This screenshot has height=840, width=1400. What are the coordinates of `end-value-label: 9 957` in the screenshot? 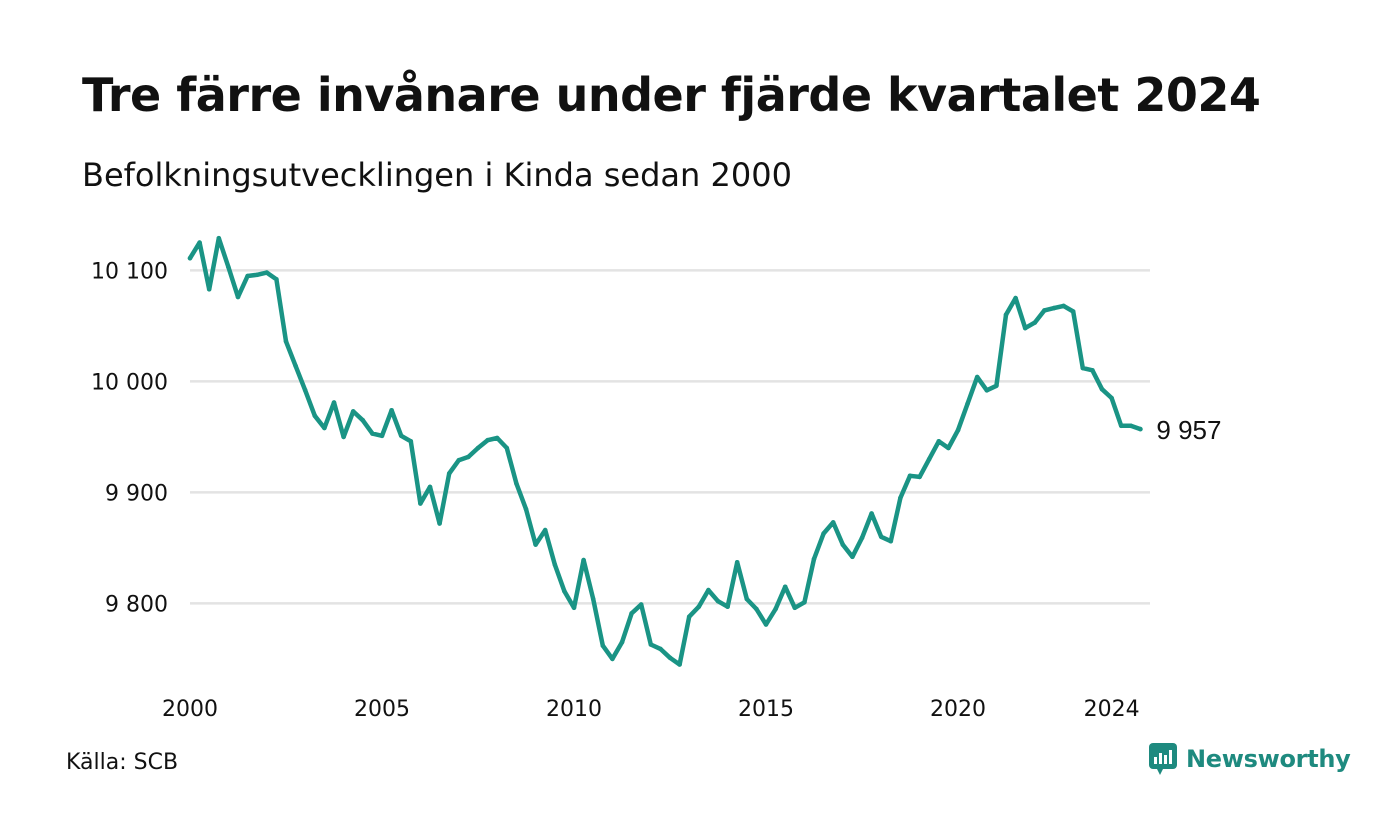 It's located at (1188, 430).